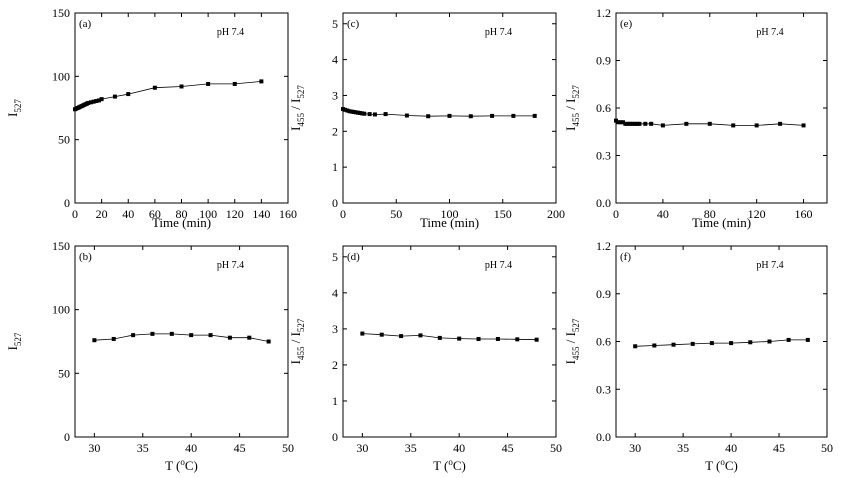 The image size is (857, 478). Describe the element at coordinates (335, 401) in the screenshot. I see `y-tick-label: 1` at that location.